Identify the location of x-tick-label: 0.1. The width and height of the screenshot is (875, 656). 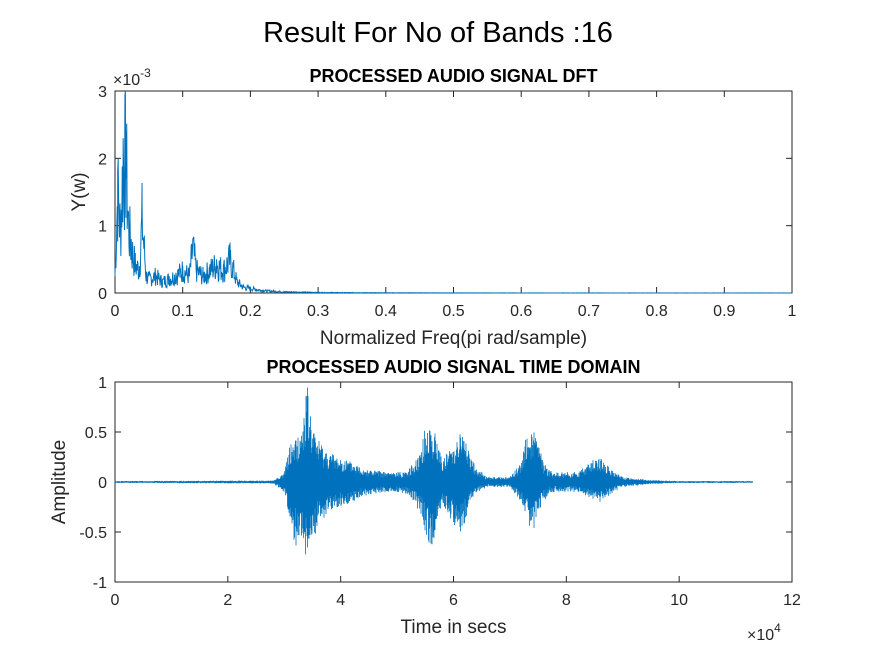
(183, 311).